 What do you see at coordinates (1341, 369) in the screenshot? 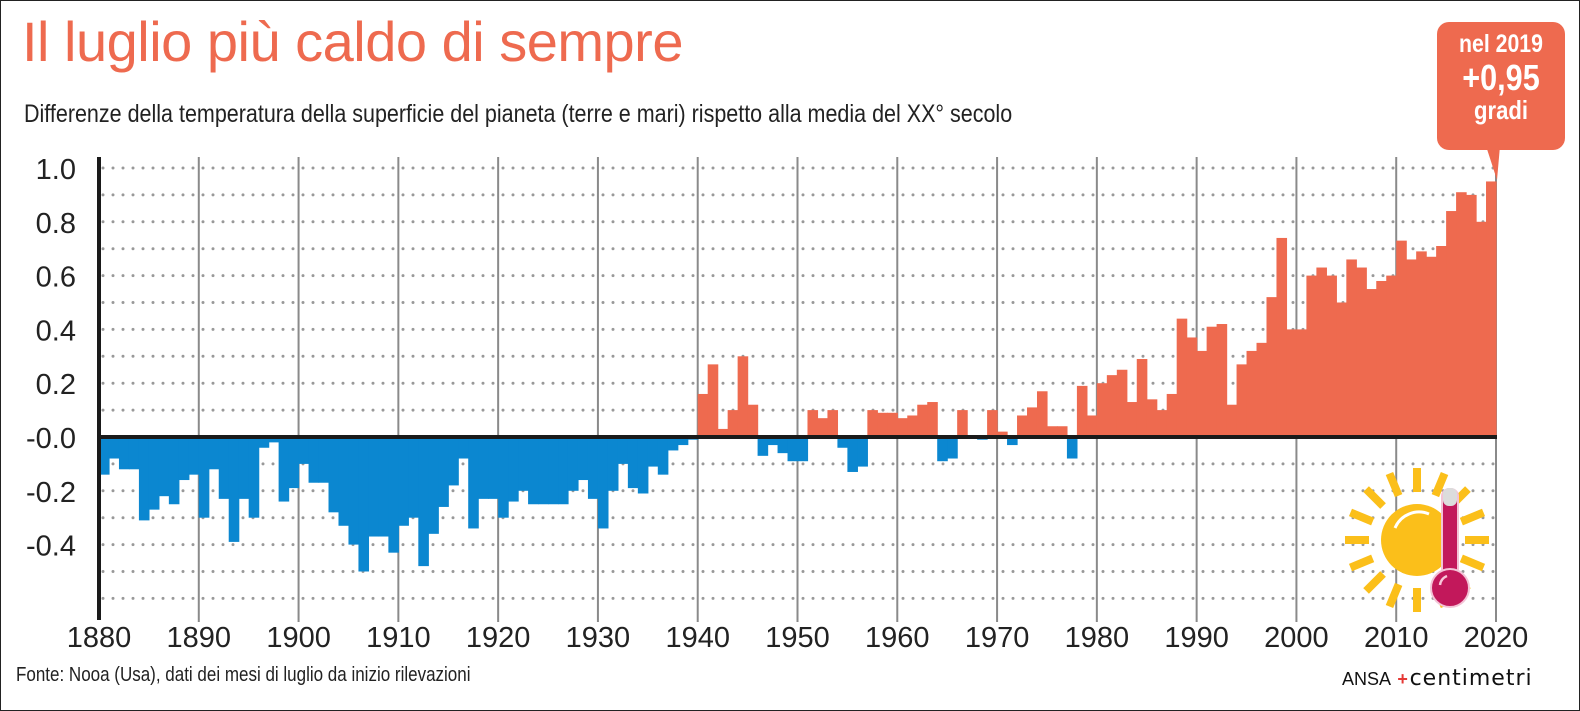
I see `bar-2004` at bounding box center [1341, 369].